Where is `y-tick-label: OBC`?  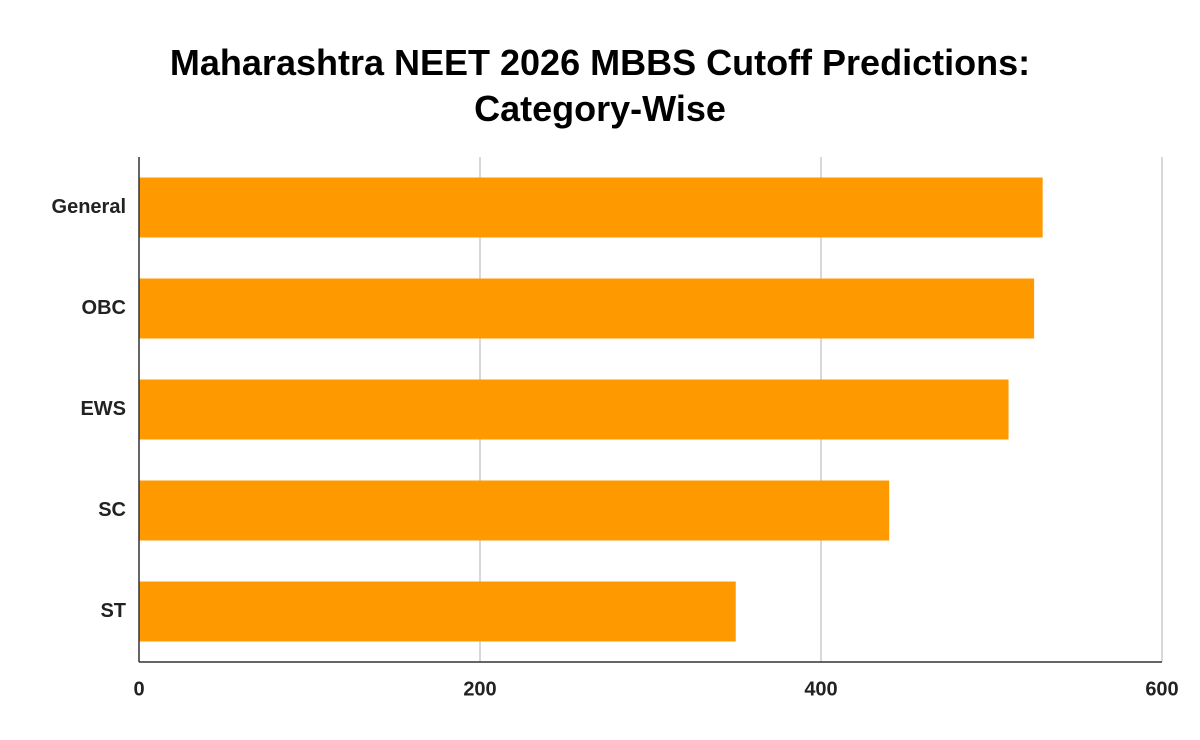
y-tick-label: OBC is located at coordinates (104, 308).